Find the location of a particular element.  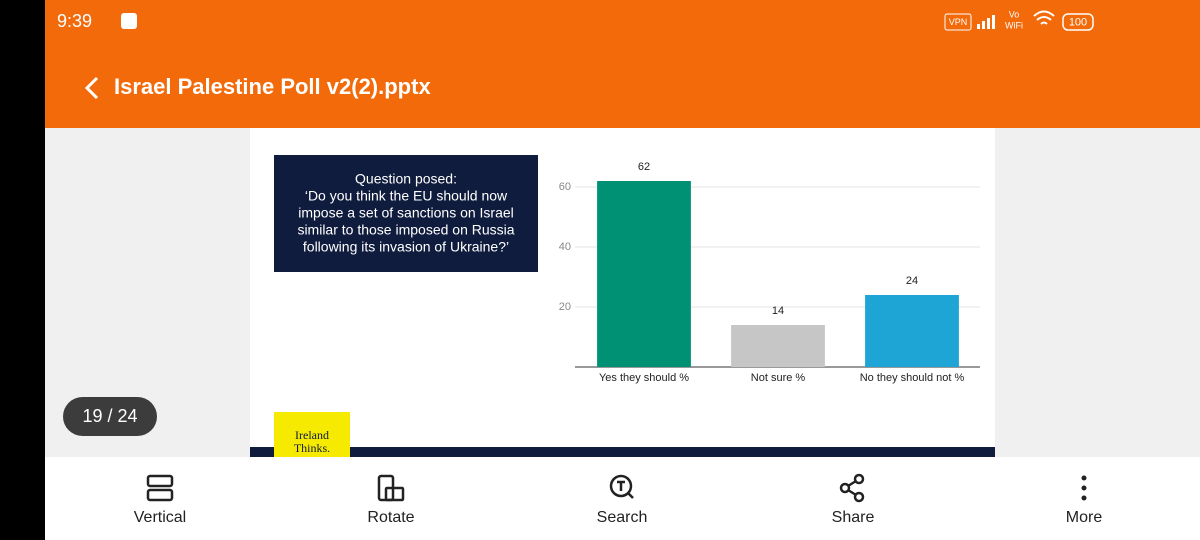

left-edge is located at coordinates (22, 270).